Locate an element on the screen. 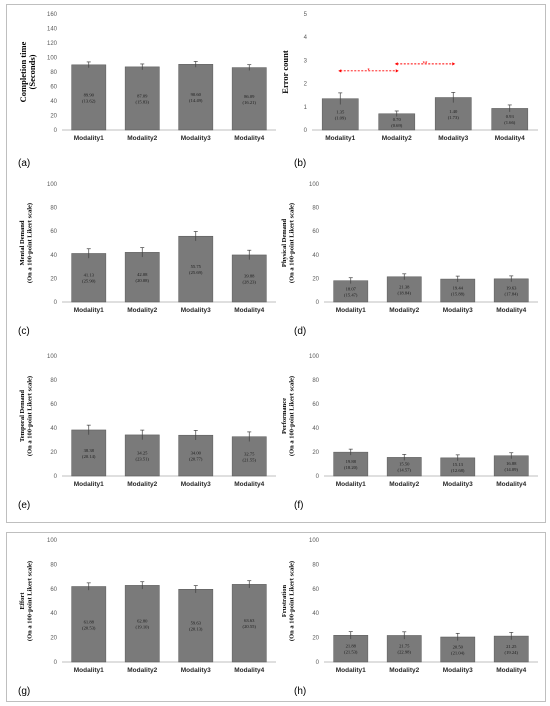 This screenshot has height=706, width=550. bar-data-label: 86.09 is located at coordinates (249, 96).